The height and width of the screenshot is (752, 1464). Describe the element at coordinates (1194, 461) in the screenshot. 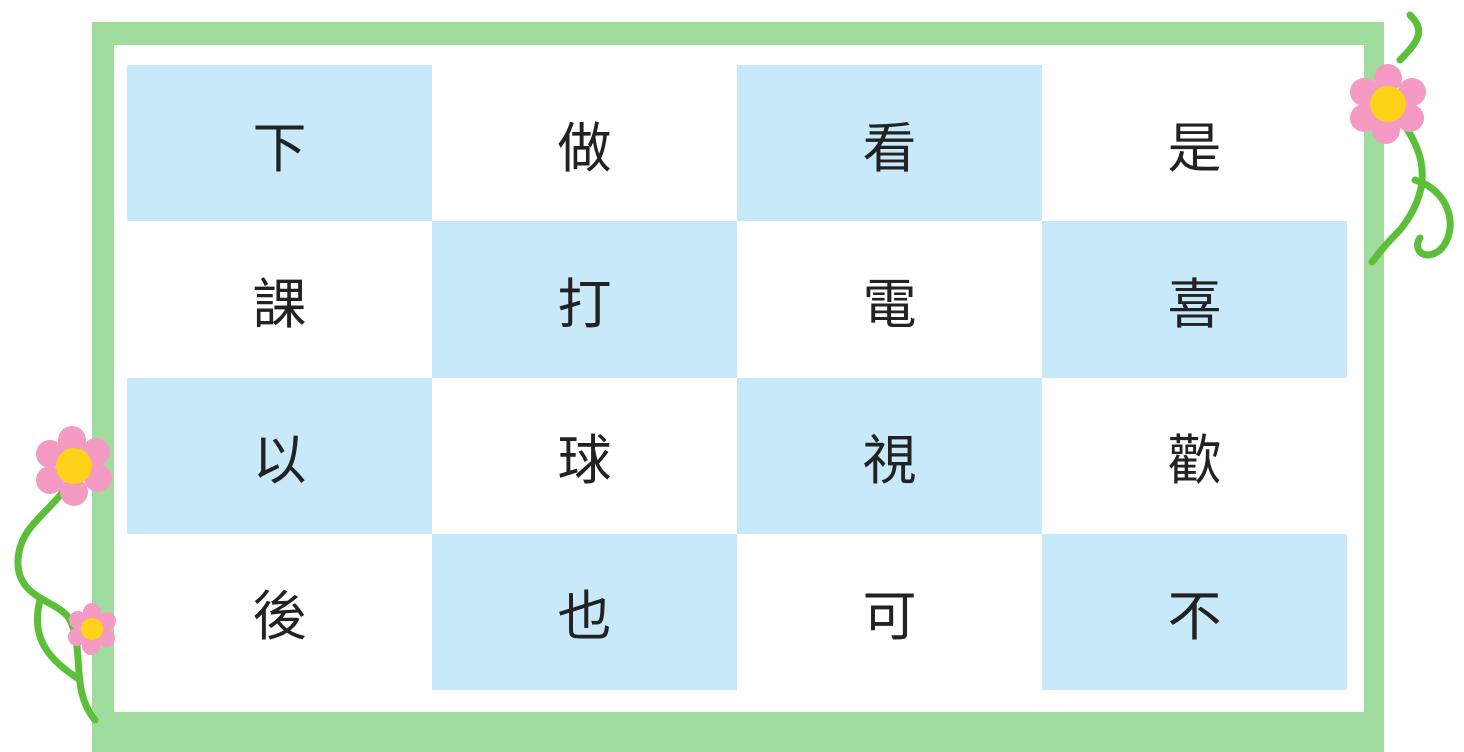

I see `grid-cell: 歡` at that location.